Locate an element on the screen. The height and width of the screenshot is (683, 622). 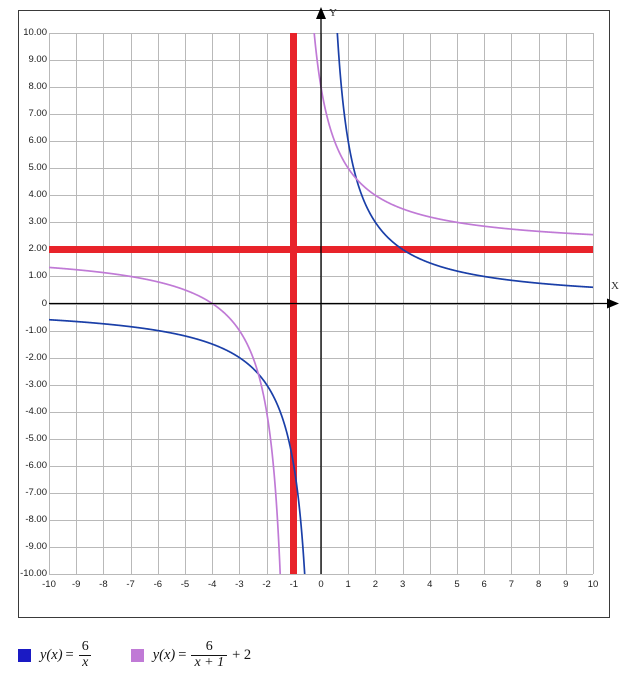
y-tick-label: 5.00 is located at coordinates (38, 168).